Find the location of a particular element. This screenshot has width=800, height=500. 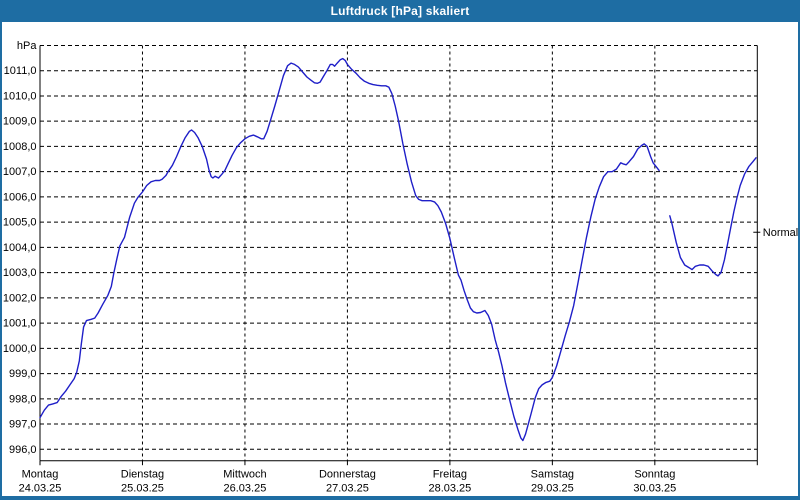

y-axis-label: 1010,0 is located at coordinates (20, 96).